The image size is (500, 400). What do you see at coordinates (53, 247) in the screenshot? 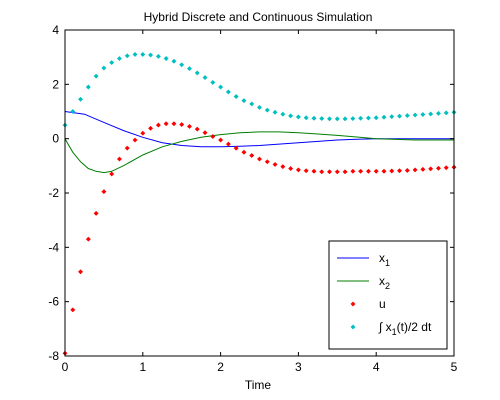
I see `y-tick-label: -4` at bounding box center [53, 247].